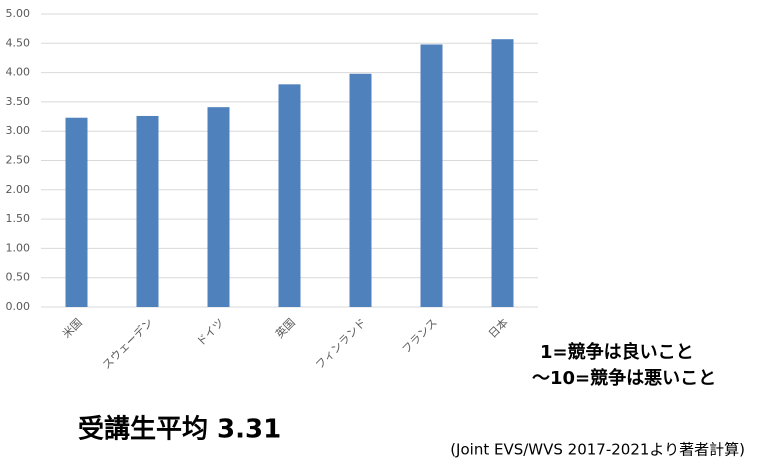 This screenshot has width=757, height=466. Describe the element at coordinates (18, 189) in the screenshot. I see `y-tick-label: 2.00` at that location.